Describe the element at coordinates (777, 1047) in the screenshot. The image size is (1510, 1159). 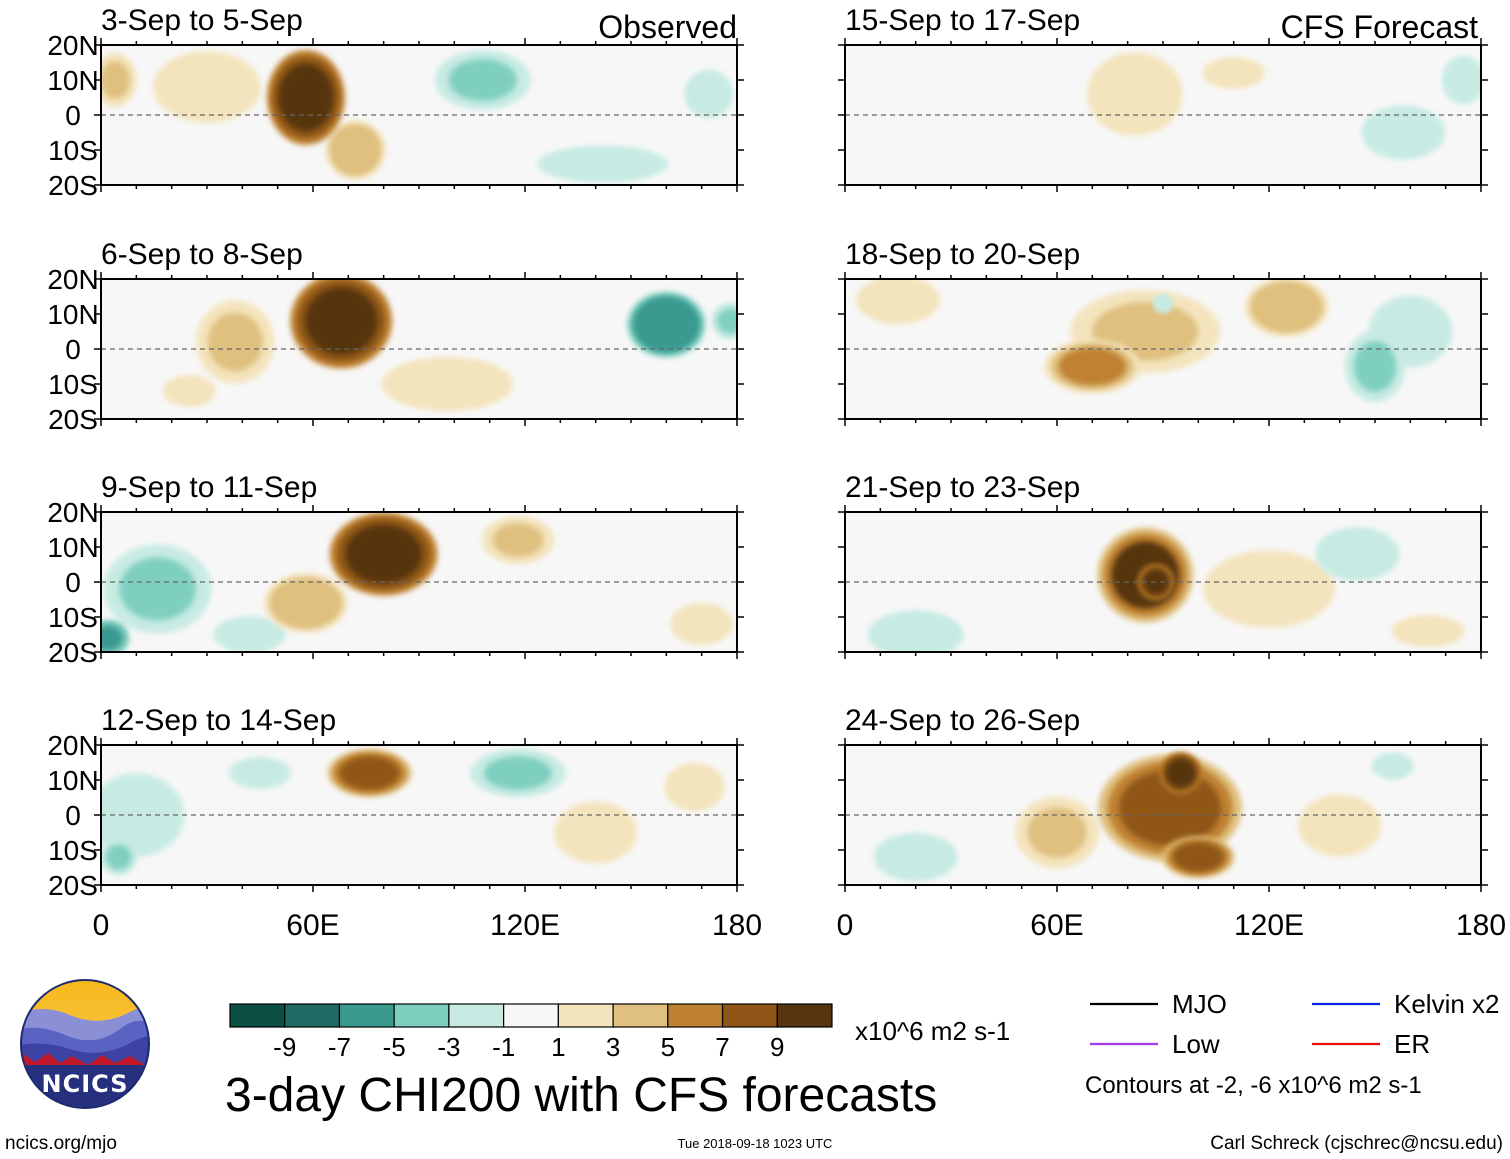
I see `colorbar-label: 9` at that location.